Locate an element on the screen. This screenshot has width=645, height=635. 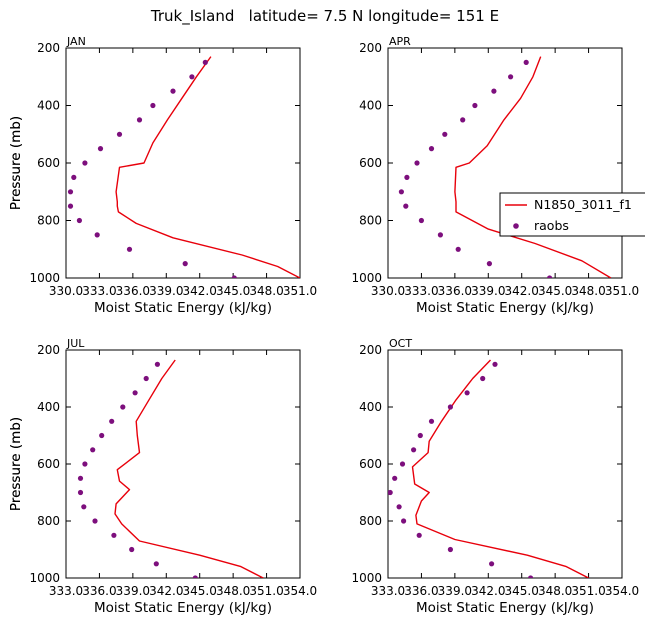
y-axis-label-jul: Pressure (mb) is located at coordinates (16, 464).